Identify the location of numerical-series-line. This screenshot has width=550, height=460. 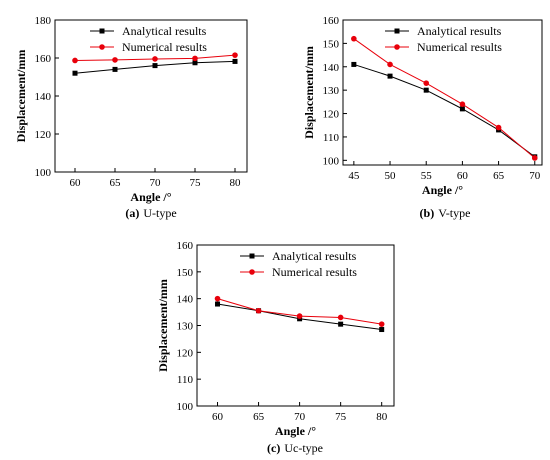
(444, 98).